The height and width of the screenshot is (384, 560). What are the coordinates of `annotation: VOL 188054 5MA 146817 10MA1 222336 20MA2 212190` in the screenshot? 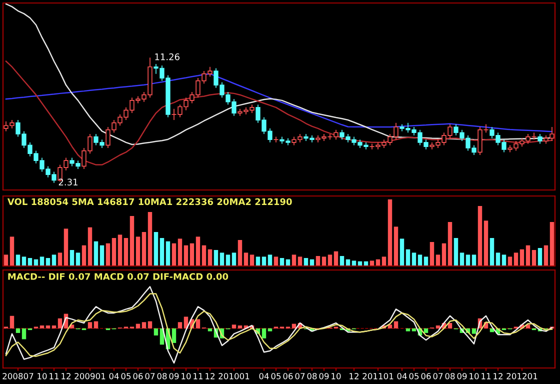 It's located at (149, 202).